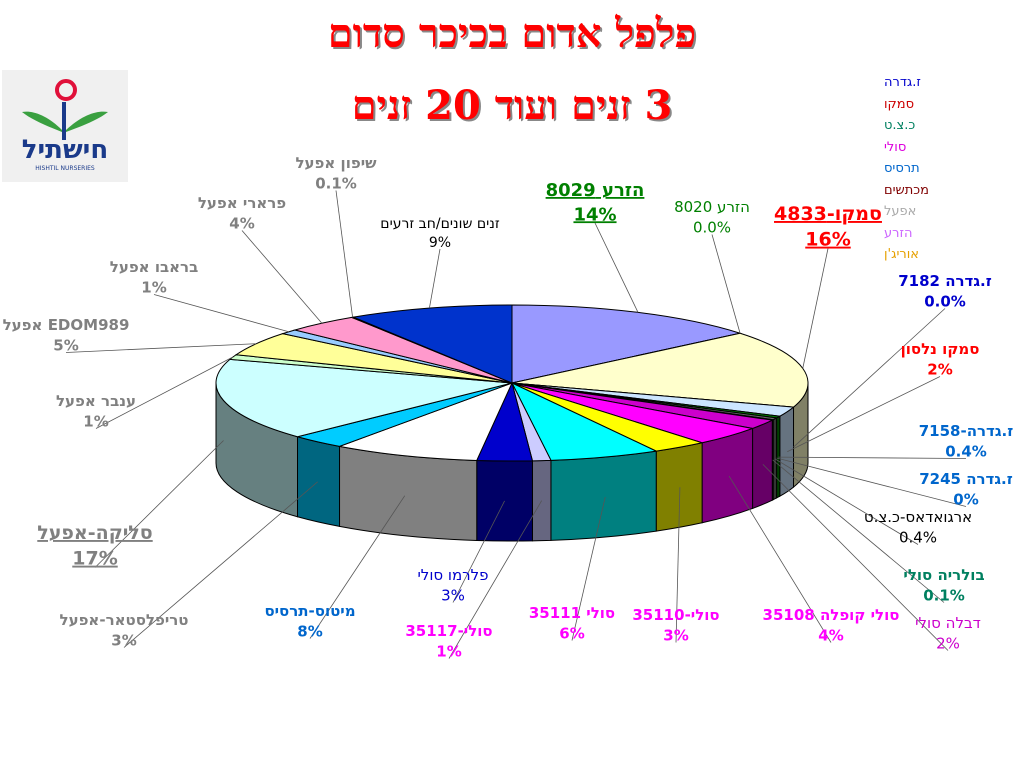  I want to click on slice-label-name: סולי 35111, so click(572, 613).